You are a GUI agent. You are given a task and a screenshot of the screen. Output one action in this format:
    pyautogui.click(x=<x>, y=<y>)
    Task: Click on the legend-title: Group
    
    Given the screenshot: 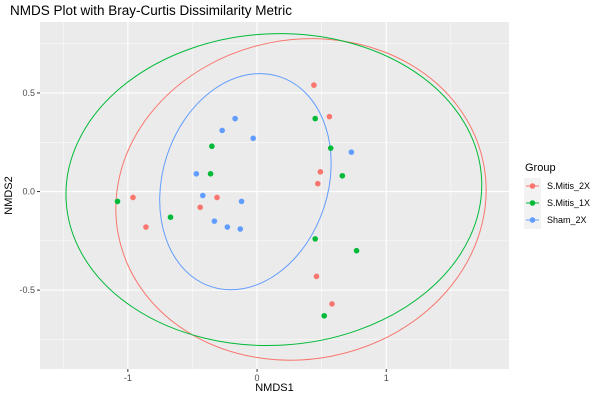 What is the action you would take?
    pyautogui.click(x=540, y=168)
    